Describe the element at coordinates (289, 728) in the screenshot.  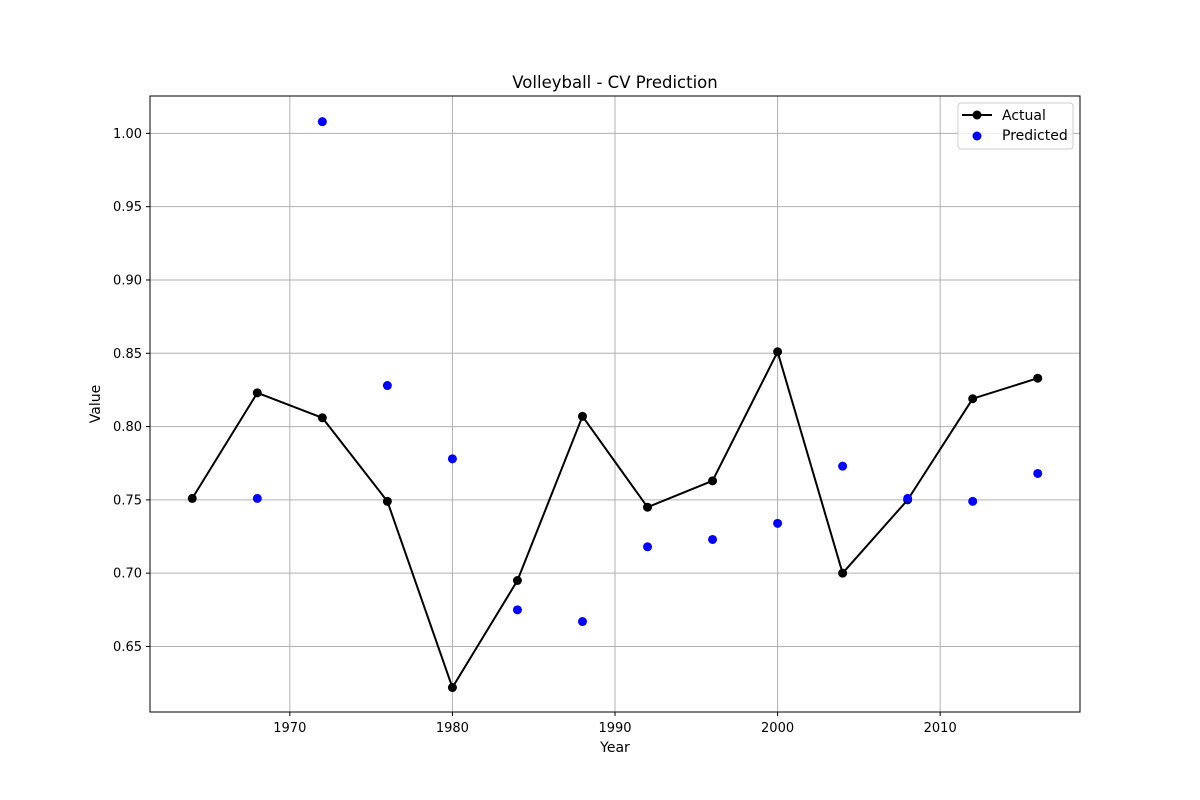
I see `x-tick-label: 1970` at that location.